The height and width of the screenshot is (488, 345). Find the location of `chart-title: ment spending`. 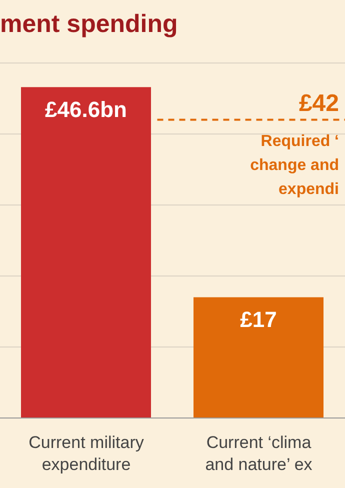

chart-title: ment spending is located at coordinates (89, 24).